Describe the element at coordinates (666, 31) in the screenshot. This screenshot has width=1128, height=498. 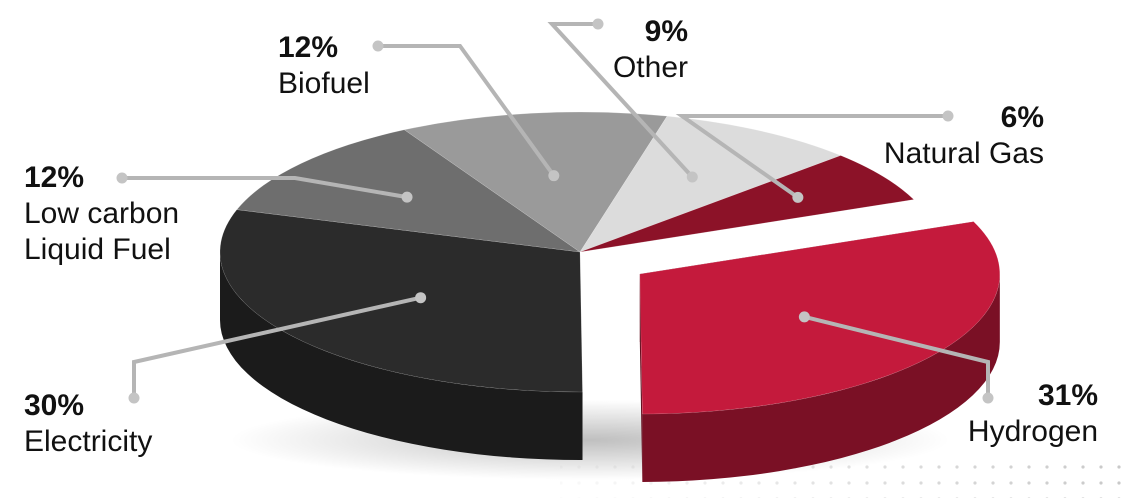
I see `pie-slice-value-label: 9%` at that location.